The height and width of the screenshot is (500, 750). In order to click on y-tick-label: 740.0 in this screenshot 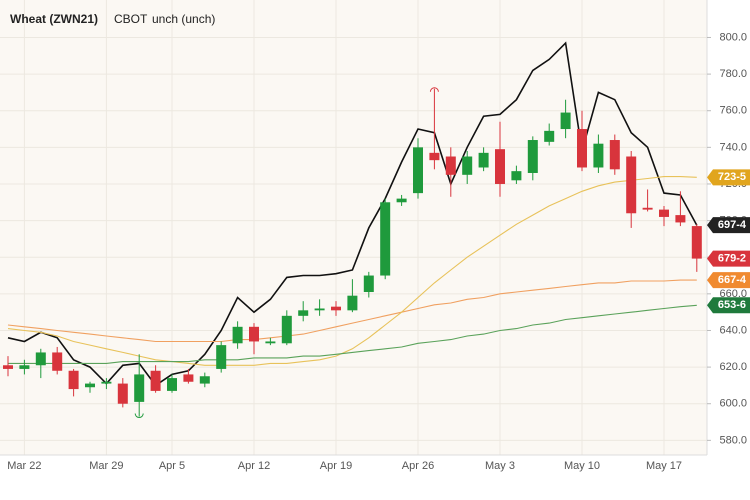, I will do `click(733, 147)`.